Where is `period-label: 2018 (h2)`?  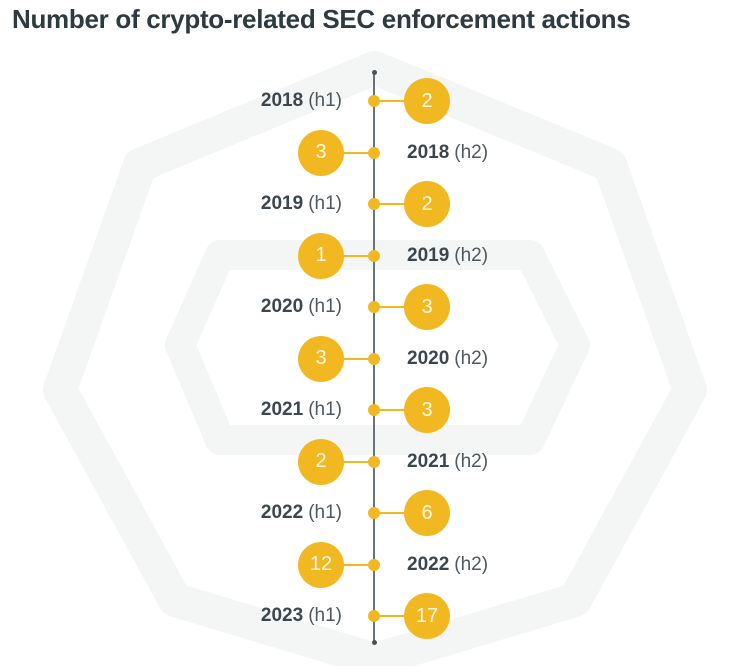 period-label: 2018 (h2) is located at coordinates (447, 153).